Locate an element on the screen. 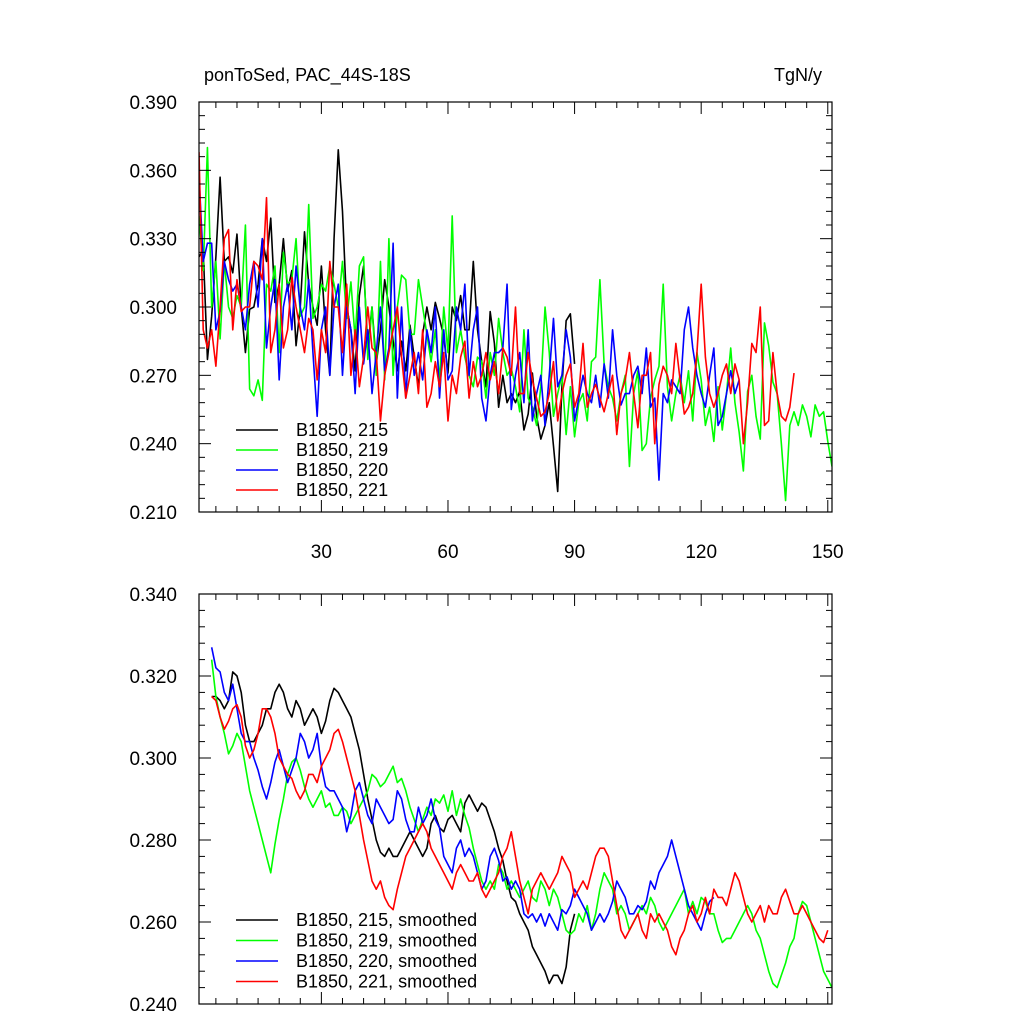 The image size is (1024, 1024). bottom-legend-label-3: B1850, 220, smoothed is located at coordinates (386, 961).